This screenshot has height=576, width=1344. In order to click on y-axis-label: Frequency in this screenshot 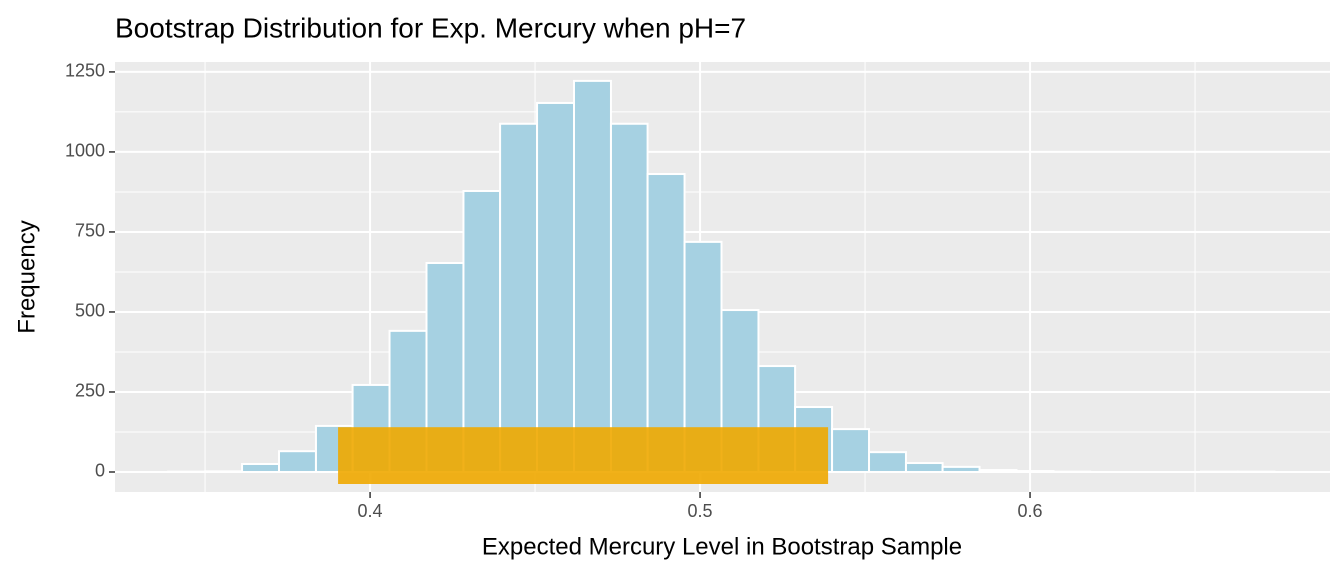, I will do `click(26, 276)`.